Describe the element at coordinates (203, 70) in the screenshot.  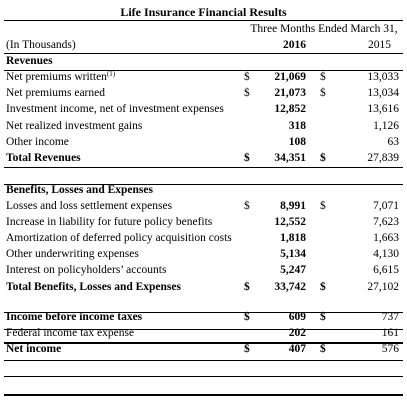
I see `revenues-heading-divider` at that location.